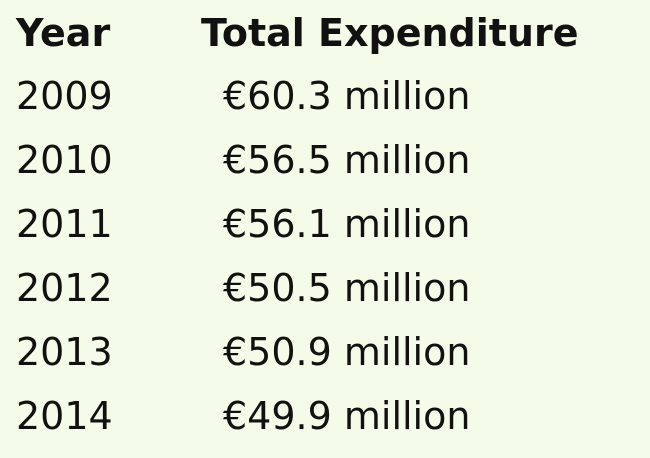  What do you see at coordinates (347, 416) in the screenshot?
I see `expenditure-cell: €49.9 million` at bounding box center [347, 416].